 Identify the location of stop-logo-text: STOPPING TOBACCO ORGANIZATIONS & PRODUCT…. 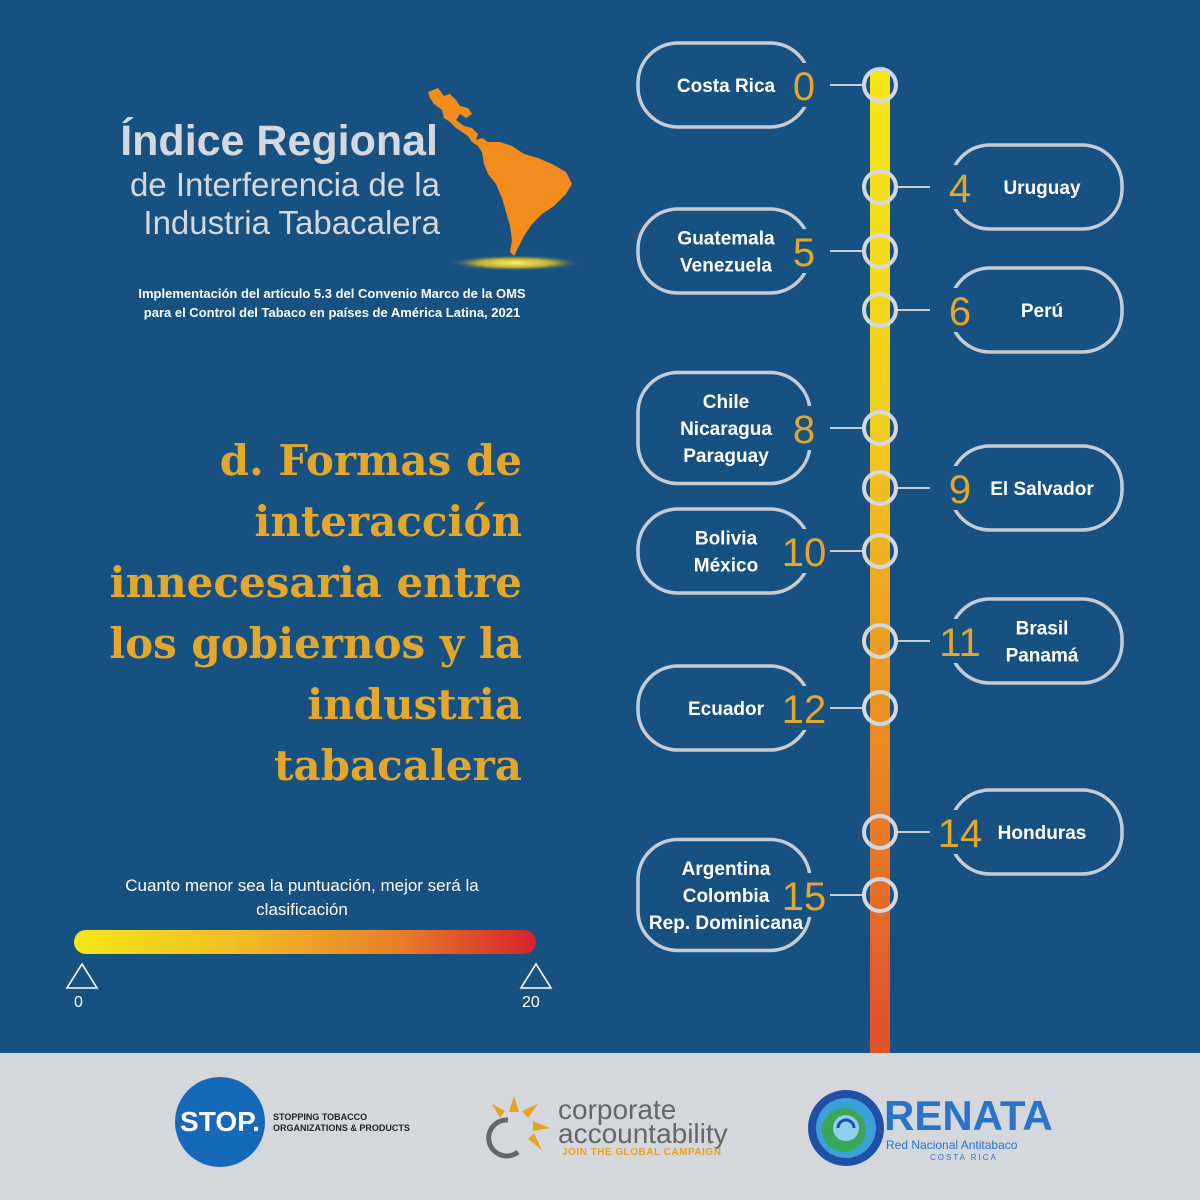
(363, 1123).